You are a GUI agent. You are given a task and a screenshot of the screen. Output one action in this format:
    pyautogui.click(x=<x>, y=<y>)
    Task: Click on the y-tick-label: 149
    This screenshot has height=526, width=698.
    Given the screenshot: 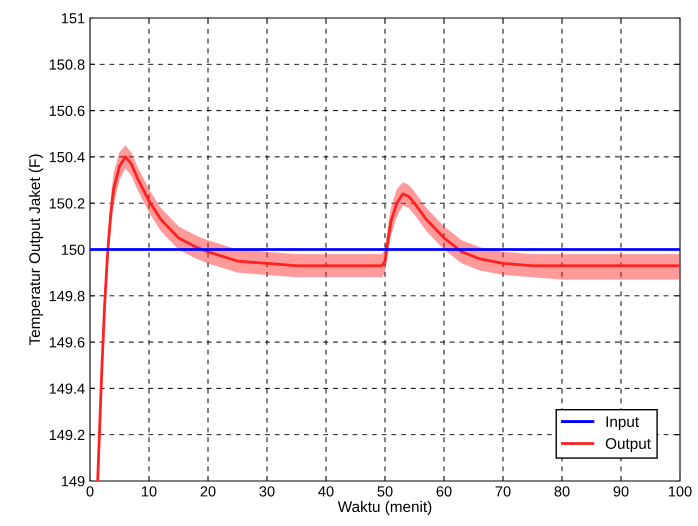 What is the action you would take?
    pyautogui.click(x=73, y=481)
    